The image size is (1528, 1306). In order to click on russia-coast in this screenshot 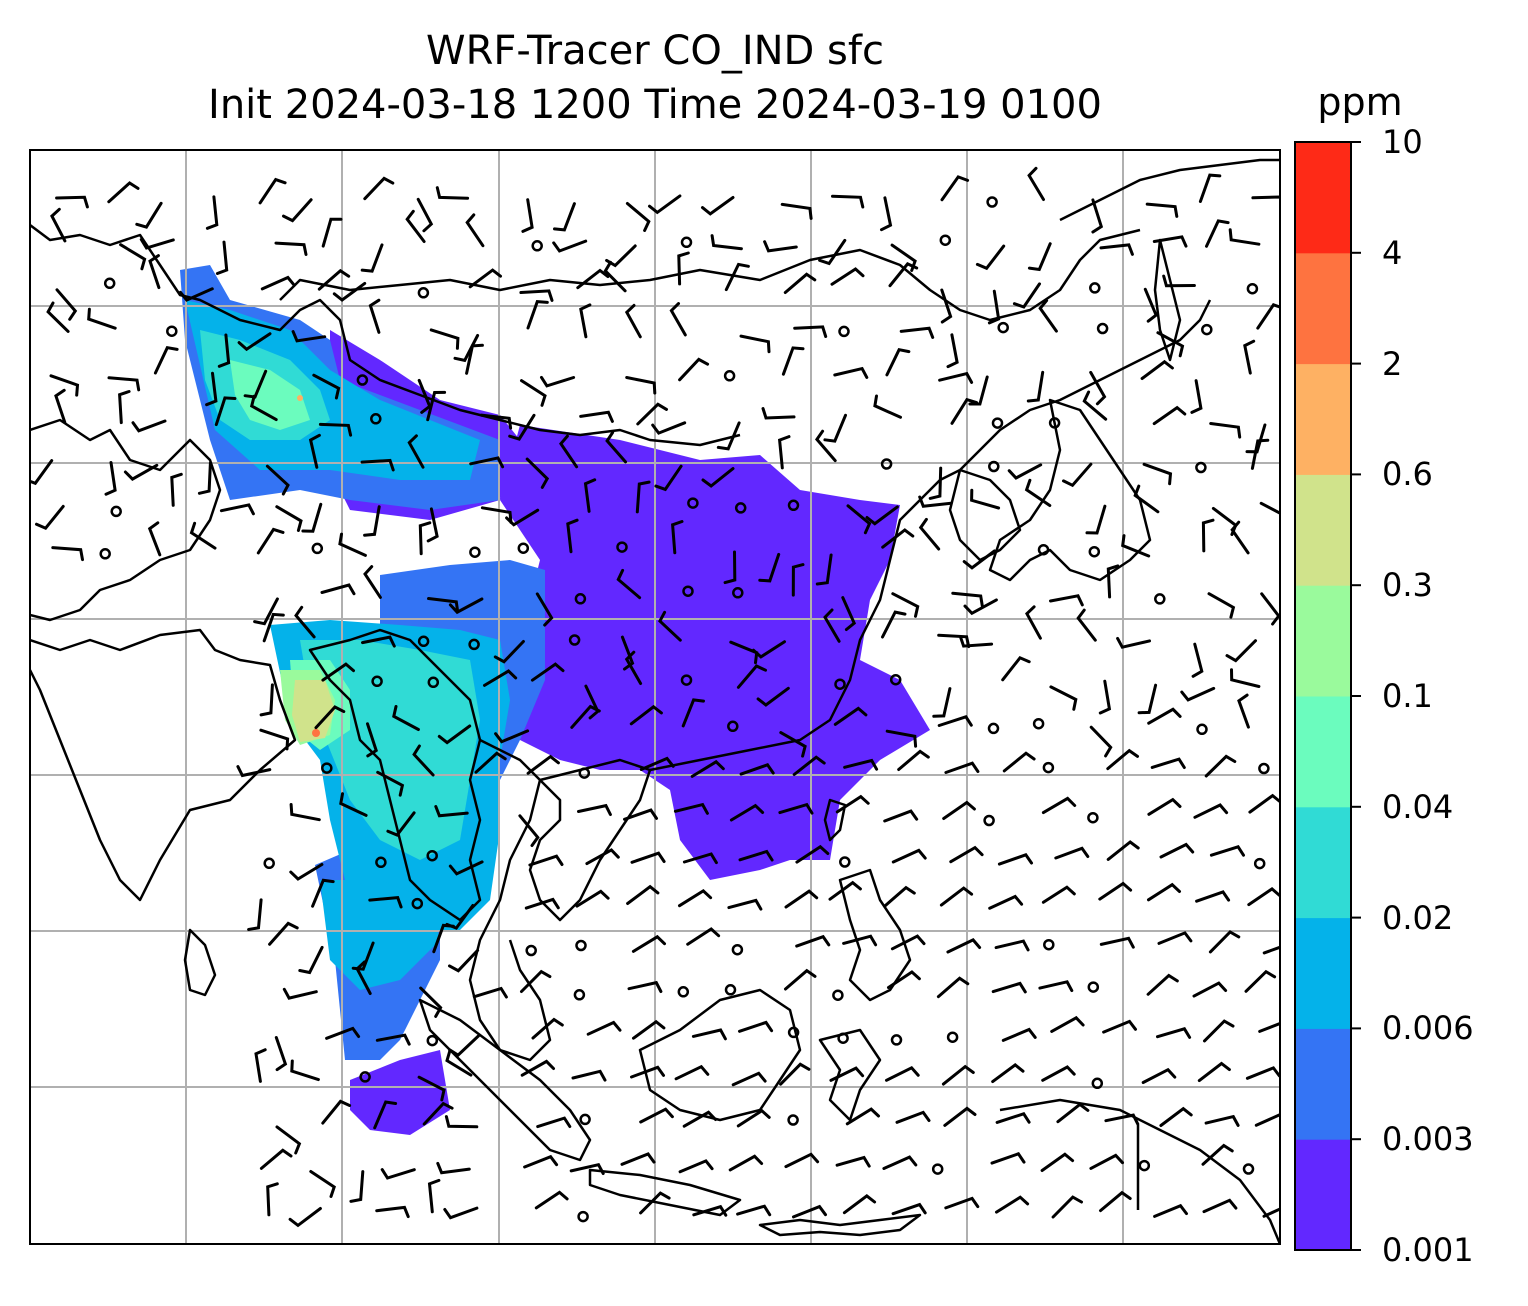, I will do `click(1169, 190)`.